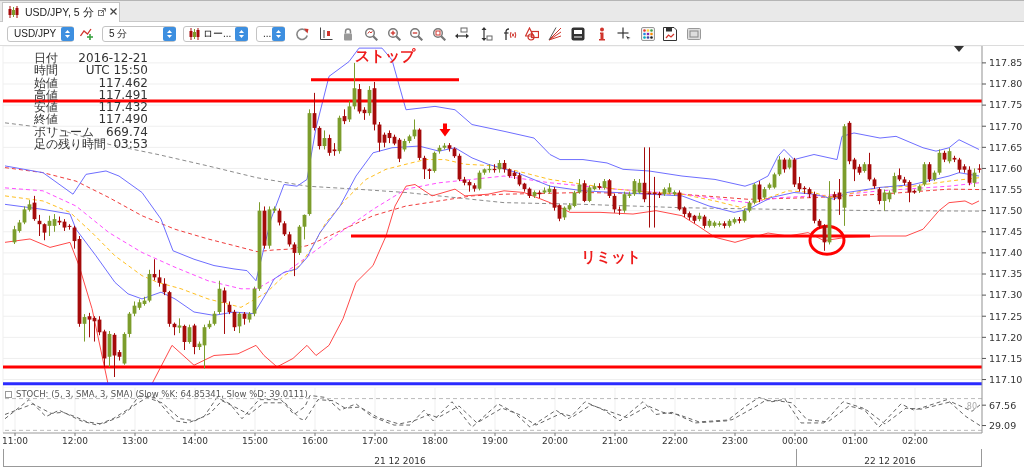  What do you see at coordinates (46, 70) in the screenshot?
I see `annotation: 時間` at bounding box center [46, 70].